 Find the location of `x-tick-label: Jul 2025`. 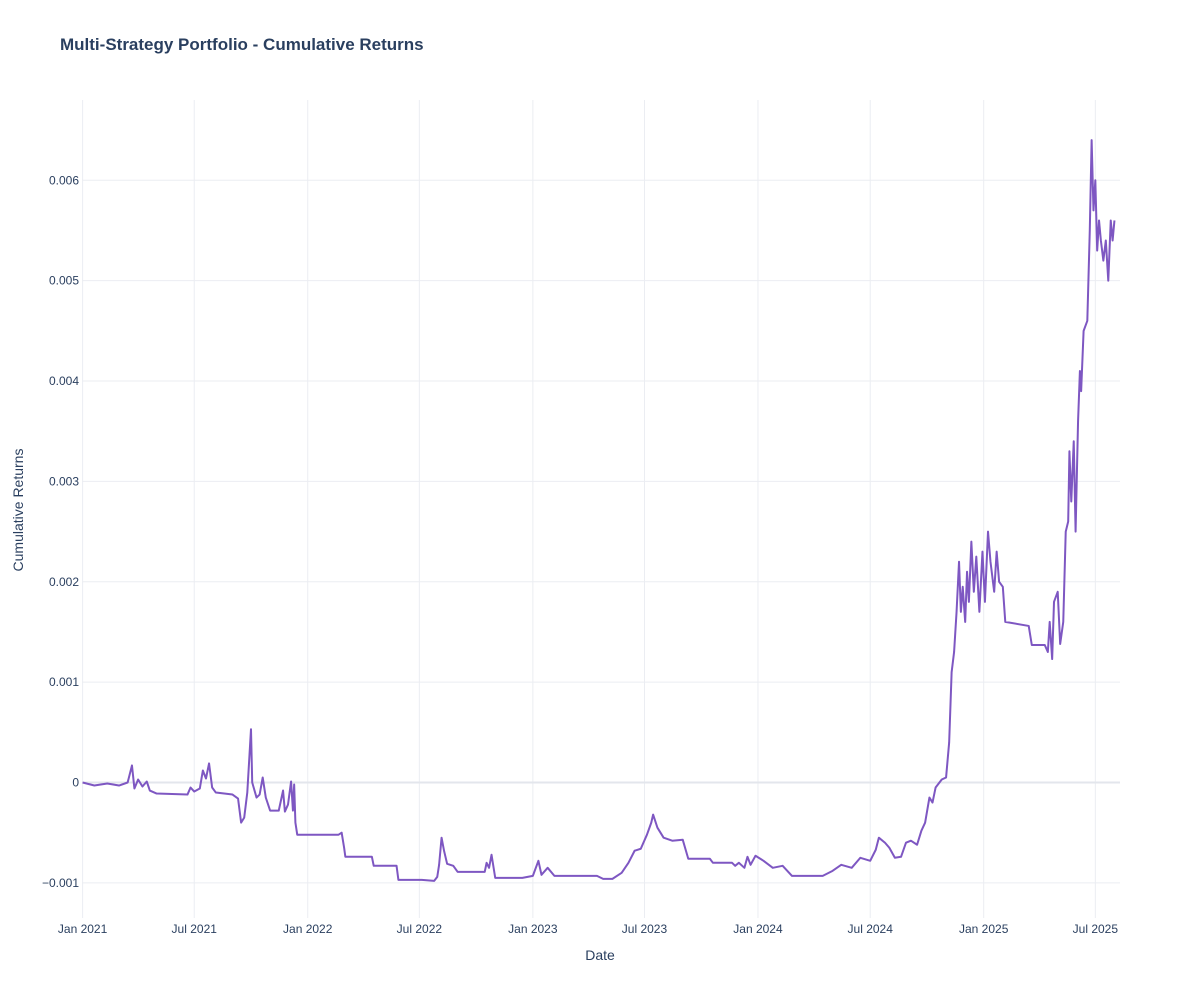

x-tick-label: Jul 2025 is located at coordinates (1096, 929).